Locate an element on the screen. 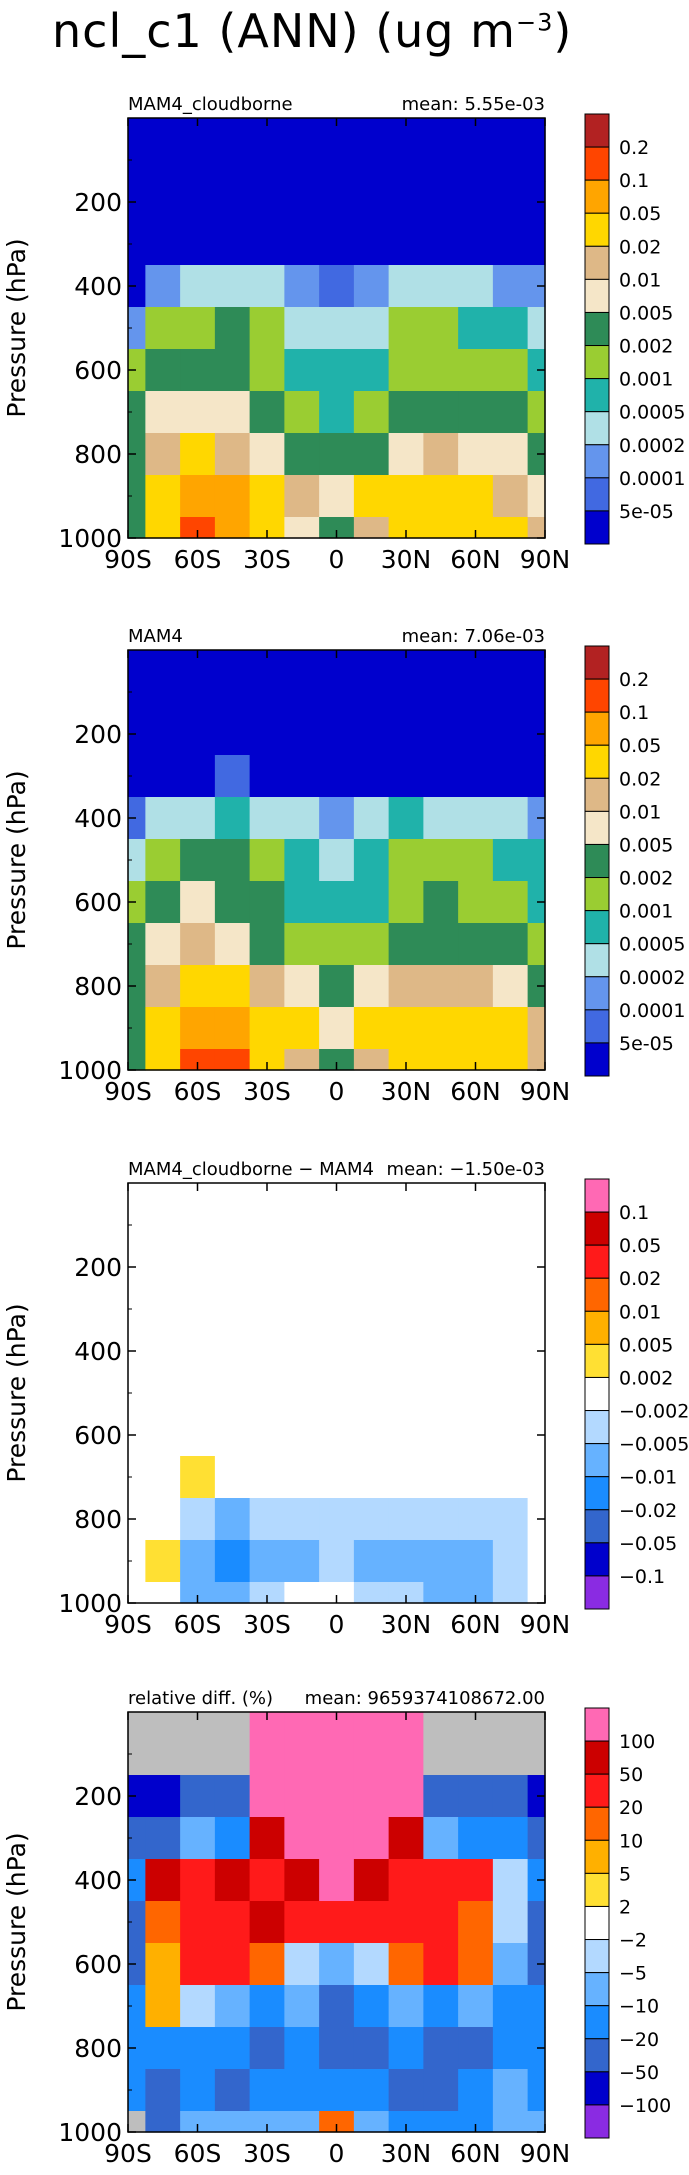 This screenshot has width=689, height=2175. title-close: ) is located at coordinates (563, 31).